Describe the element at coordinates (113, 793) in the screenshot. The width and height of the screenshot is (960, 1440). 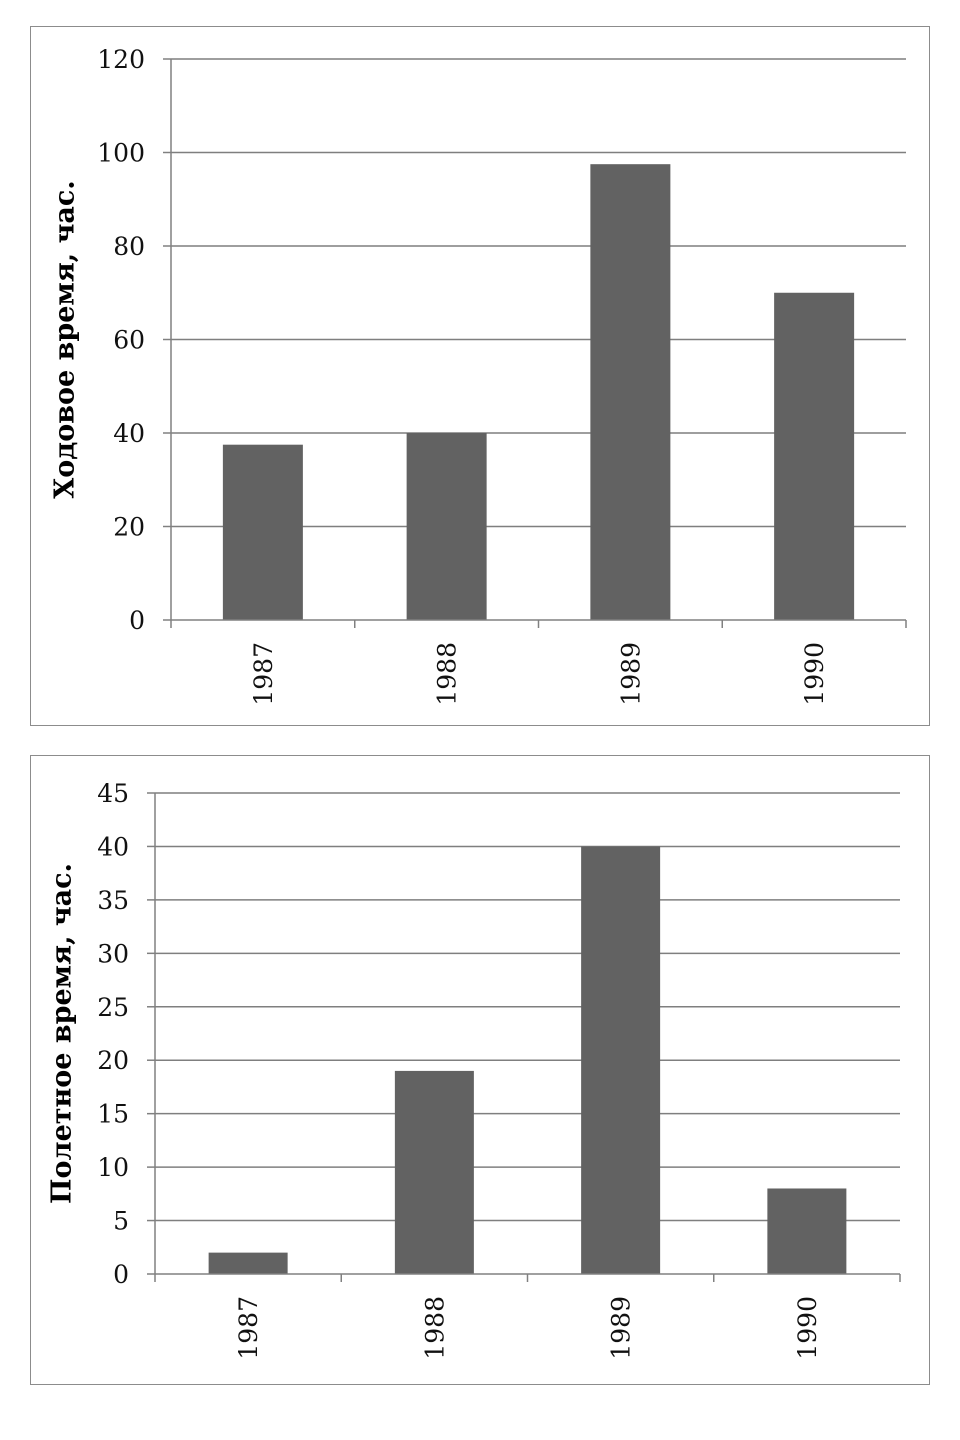
I see `flight-time-y-tick-label: 45` at that location.